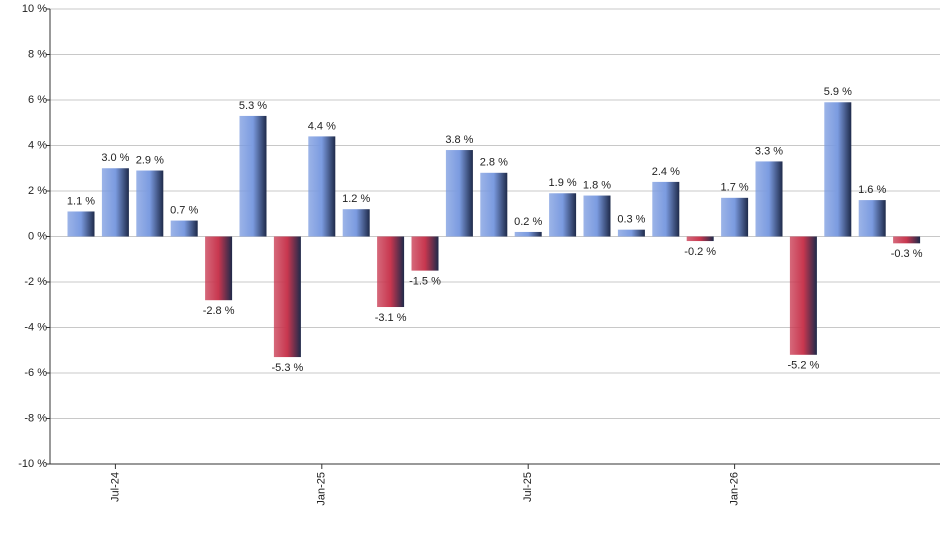 The height and width of the screenshot is (550, 940). What do you see at coordinates (735, 188) in the screenshot?
I see `value-label: 1.7 %` at bounding box center [735, 188].